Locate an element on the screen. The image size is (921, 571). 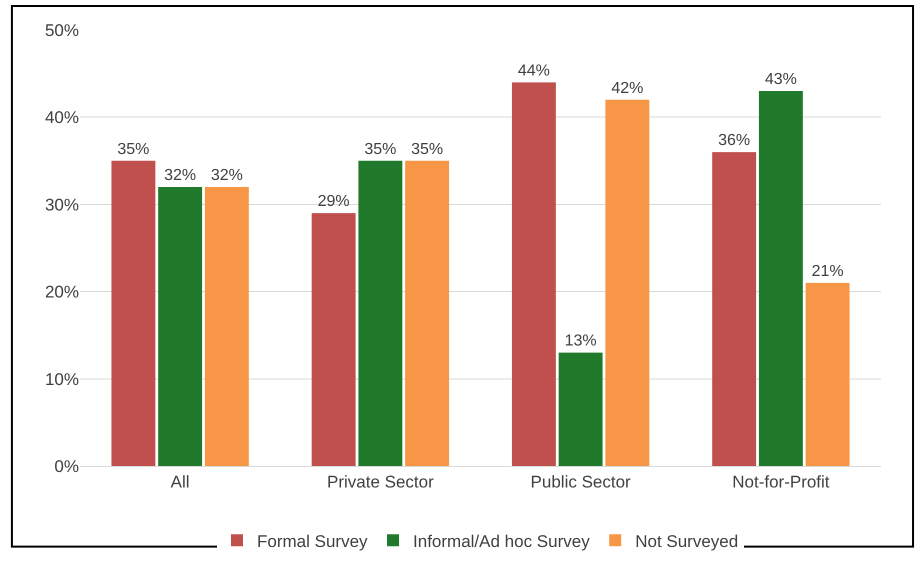
data-label: 42% is located at coordinates (627, 88).